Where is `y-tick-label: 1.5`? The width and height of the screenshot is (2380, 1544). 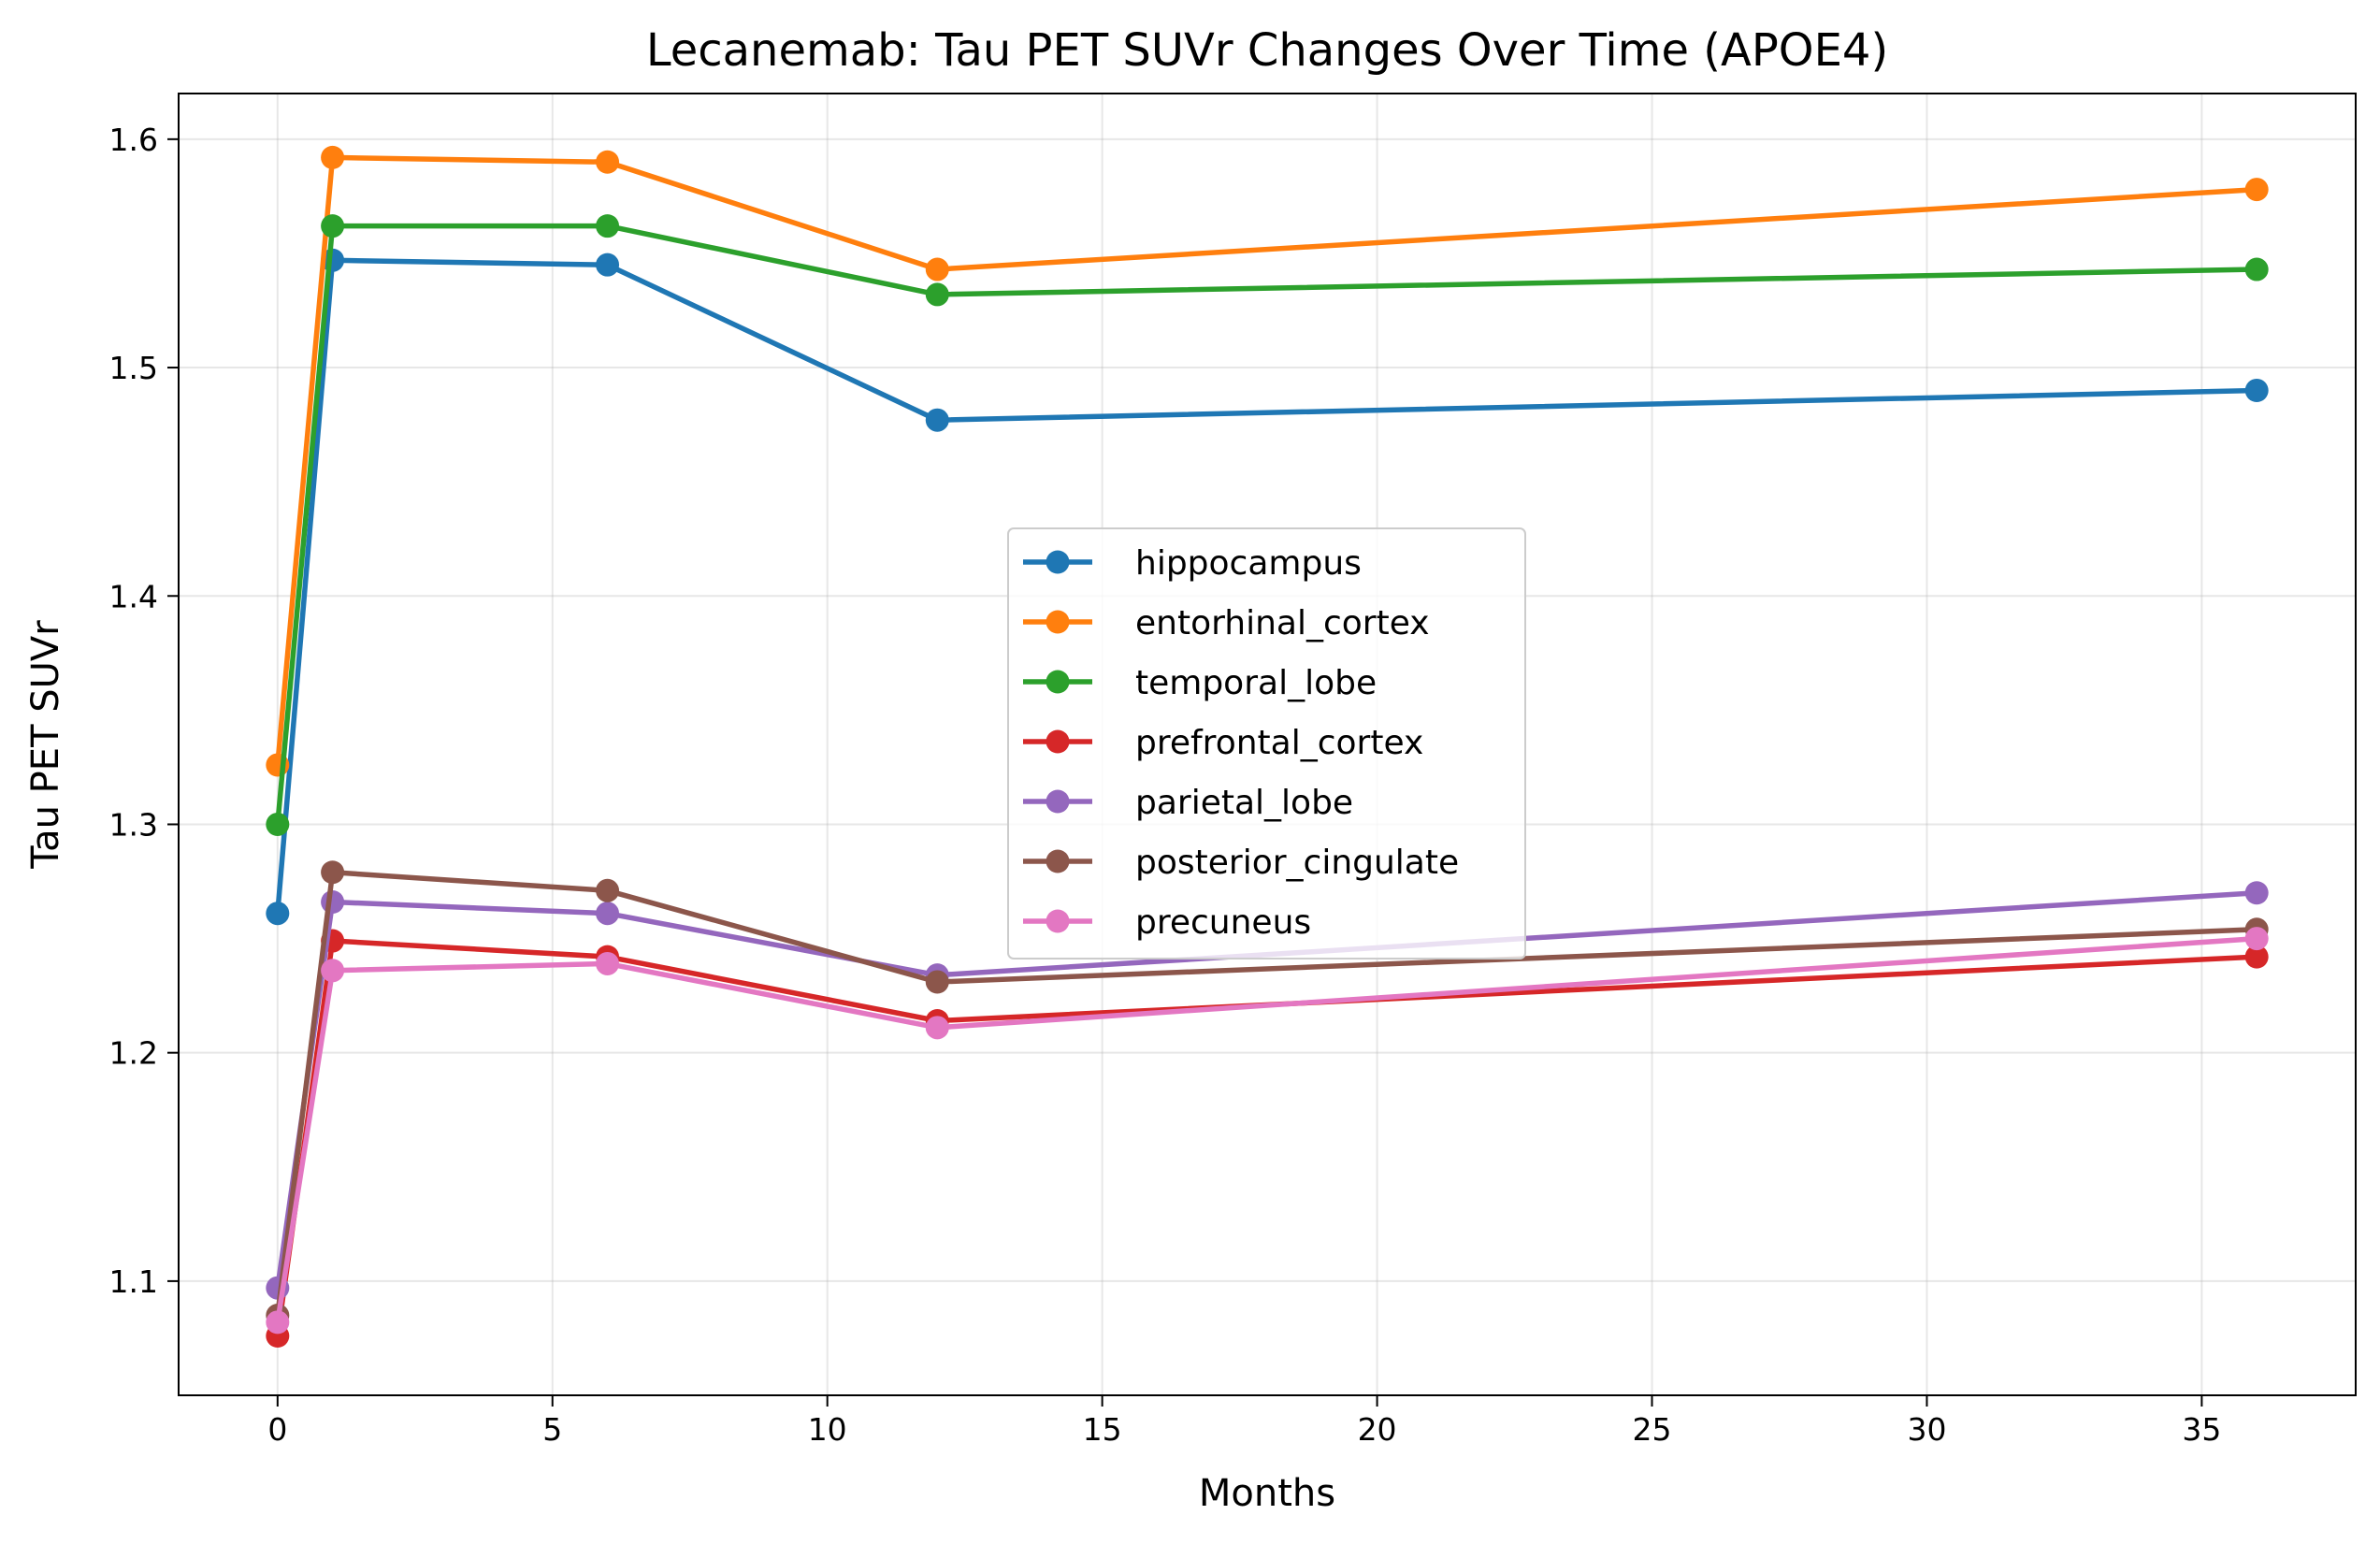
y-tick-label: 1.5 is located at coordinates (133, 368).